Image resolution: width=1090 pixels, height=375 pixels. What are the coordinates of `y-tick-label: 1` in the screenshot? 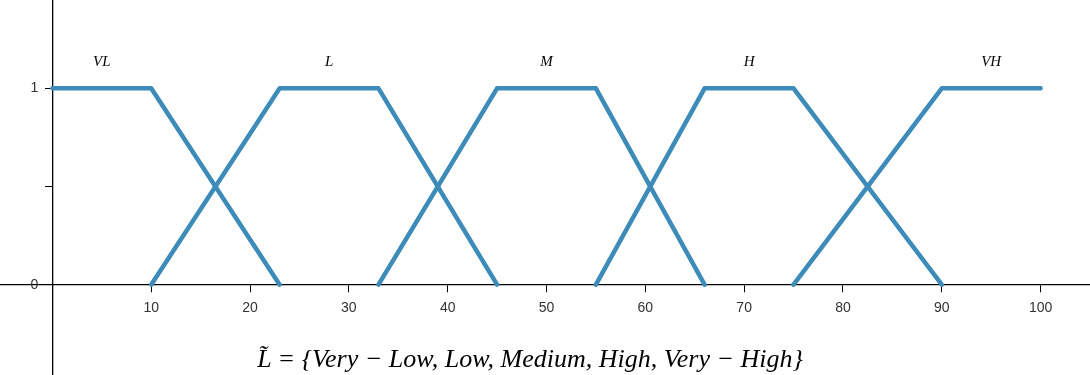 It's located at (34, 87).